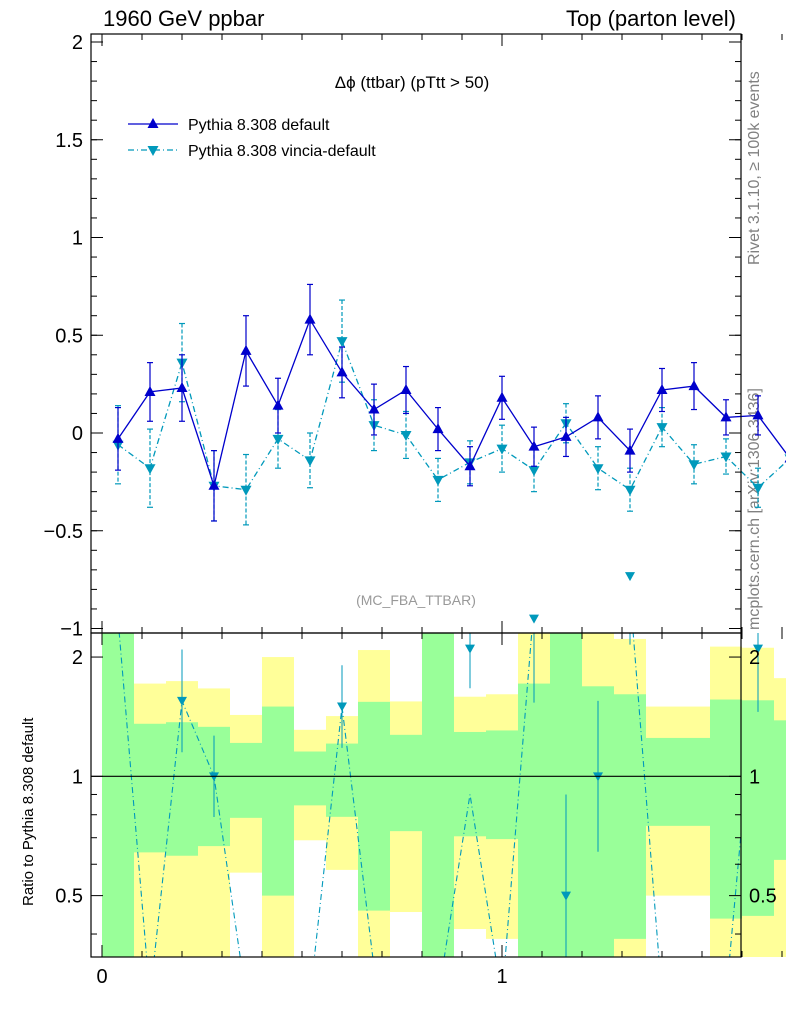 This screenshot has width=786, height=1024. What do you see at coordinates (77, 777) in the screenshot?
I see `ratio-y-tick-label: 1` at bounding box center [77, 777].